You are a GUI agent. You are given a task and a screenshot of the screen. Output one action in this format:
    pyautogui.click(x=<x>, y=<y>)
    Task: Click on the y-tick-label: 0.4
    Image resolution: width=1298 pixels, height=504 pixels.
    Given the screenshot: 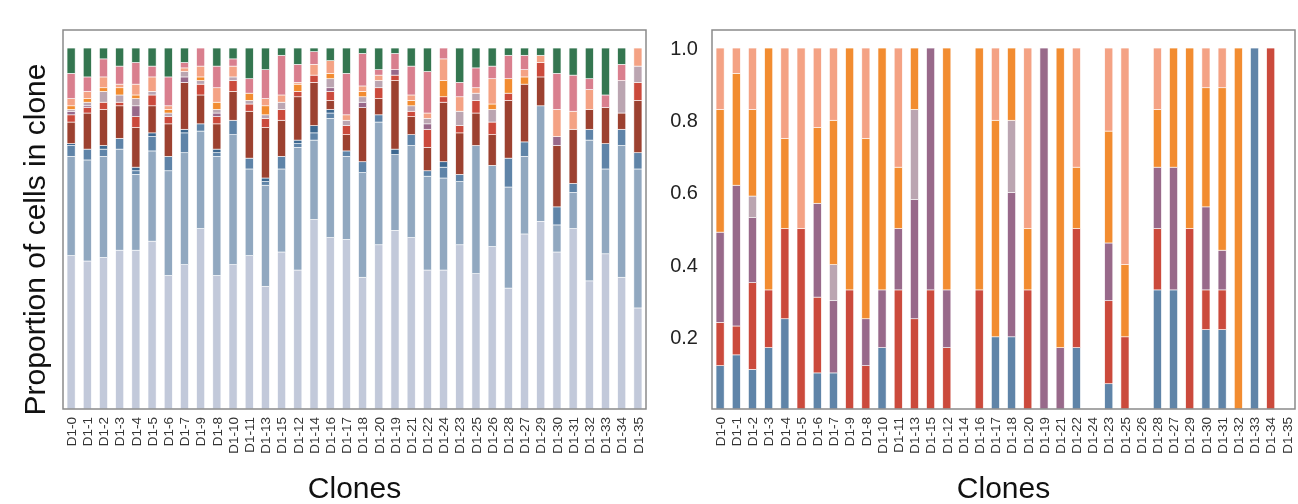 What is the action you would take?
    pyautogui.click(x=684, y=264)
    